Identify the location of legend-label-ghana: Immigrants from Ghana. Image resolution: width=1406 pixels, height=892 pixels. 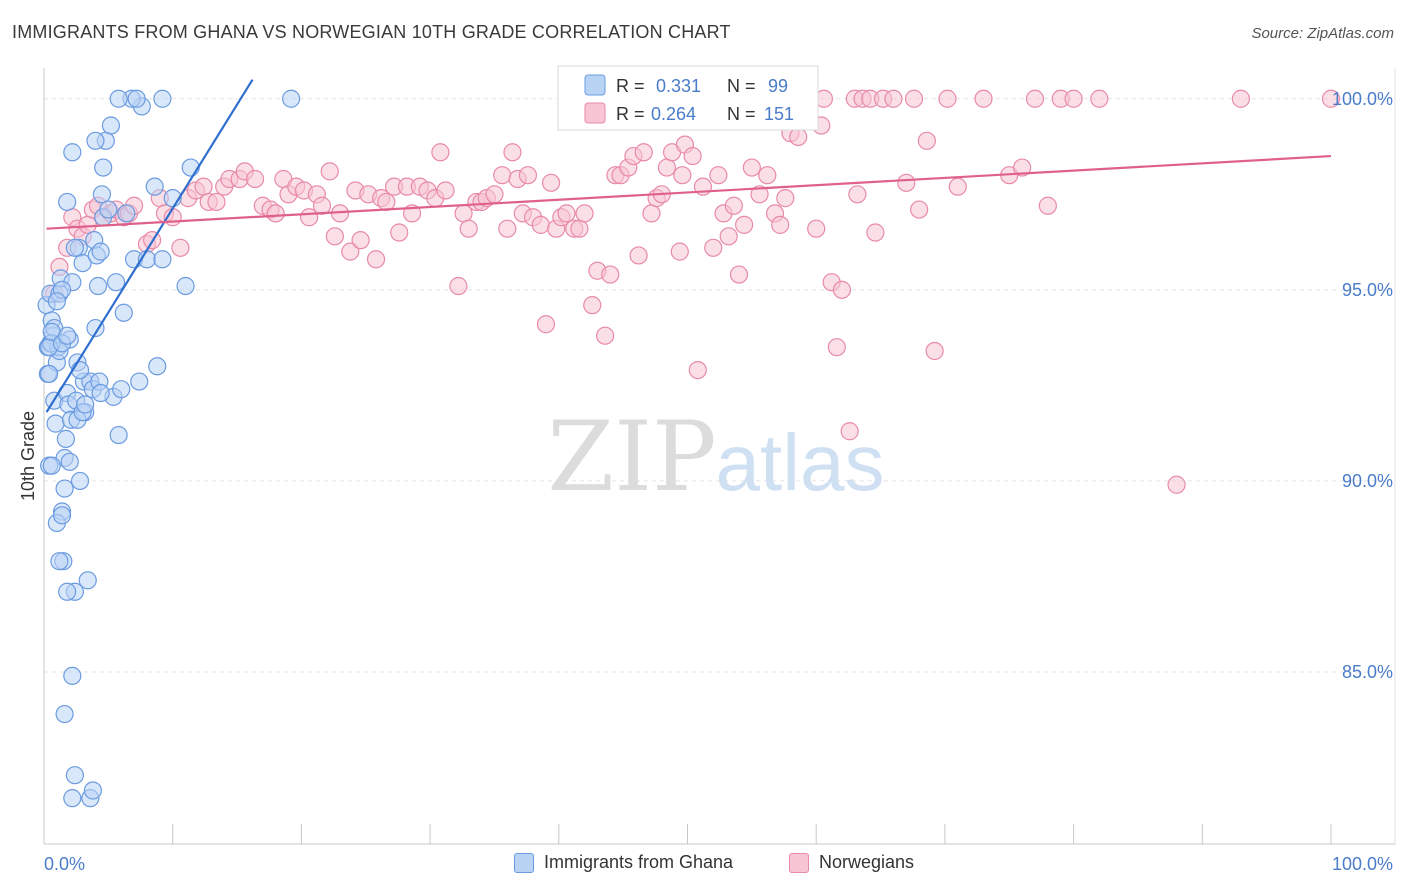
(639, 862).